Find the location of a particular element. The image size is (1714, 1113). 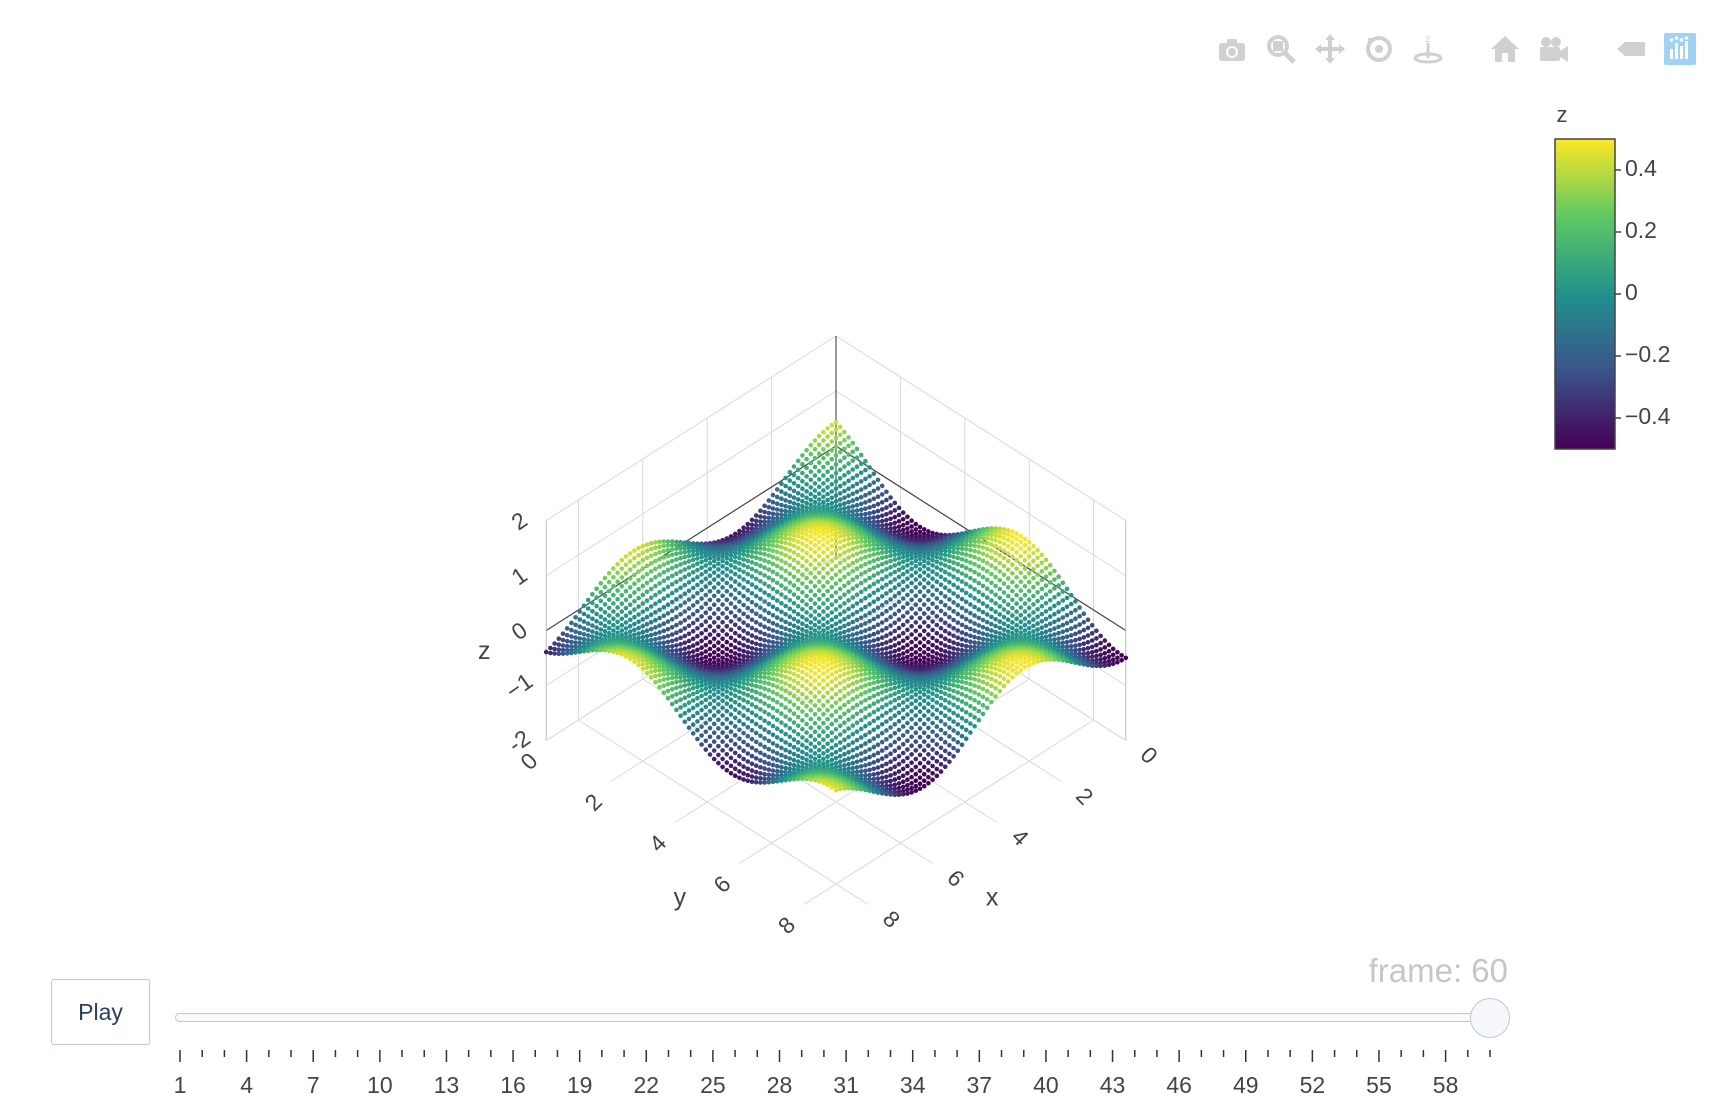

pan-icon is located at coordinates (1330, 49).